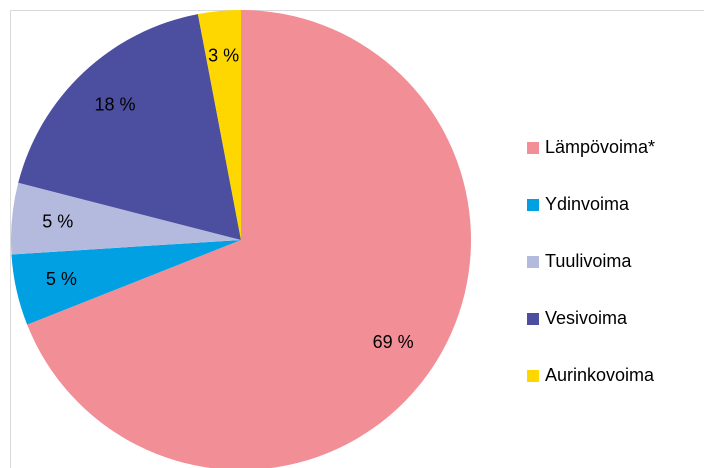  What do you see at coordinates (600, 147) in the screenshot?
I see `legend-label: Lämpövoima*` at bounding box center [600, 147].